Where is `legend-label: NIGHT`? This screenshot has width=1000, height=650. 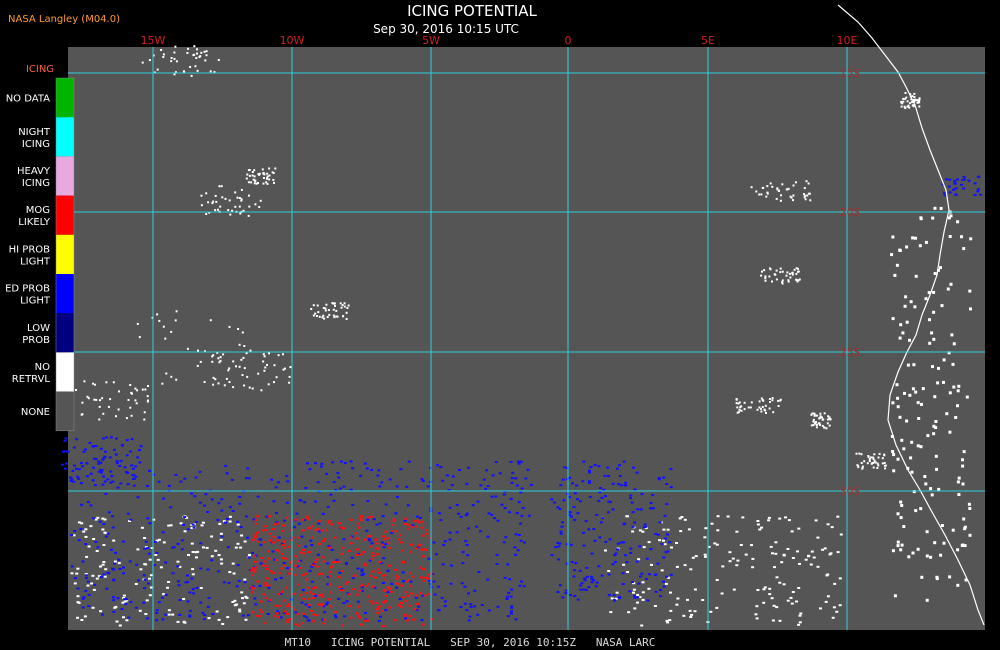 legend-label: NIGHT is located at coordinates (34, 132).